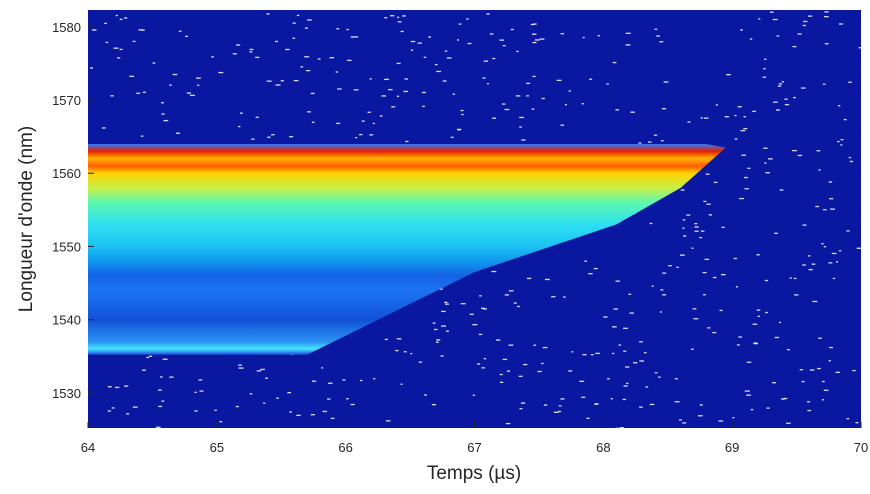  Describe the element at coordinates (474, 447) in the screenshot. I see `x-tick-label: 67` at that location.